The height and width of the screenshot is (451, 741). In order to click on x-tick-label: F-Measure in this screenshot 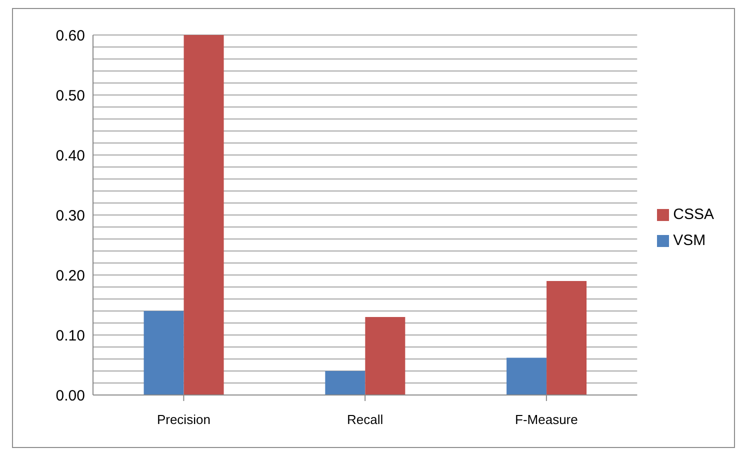, I will do `click(546, 420)`.